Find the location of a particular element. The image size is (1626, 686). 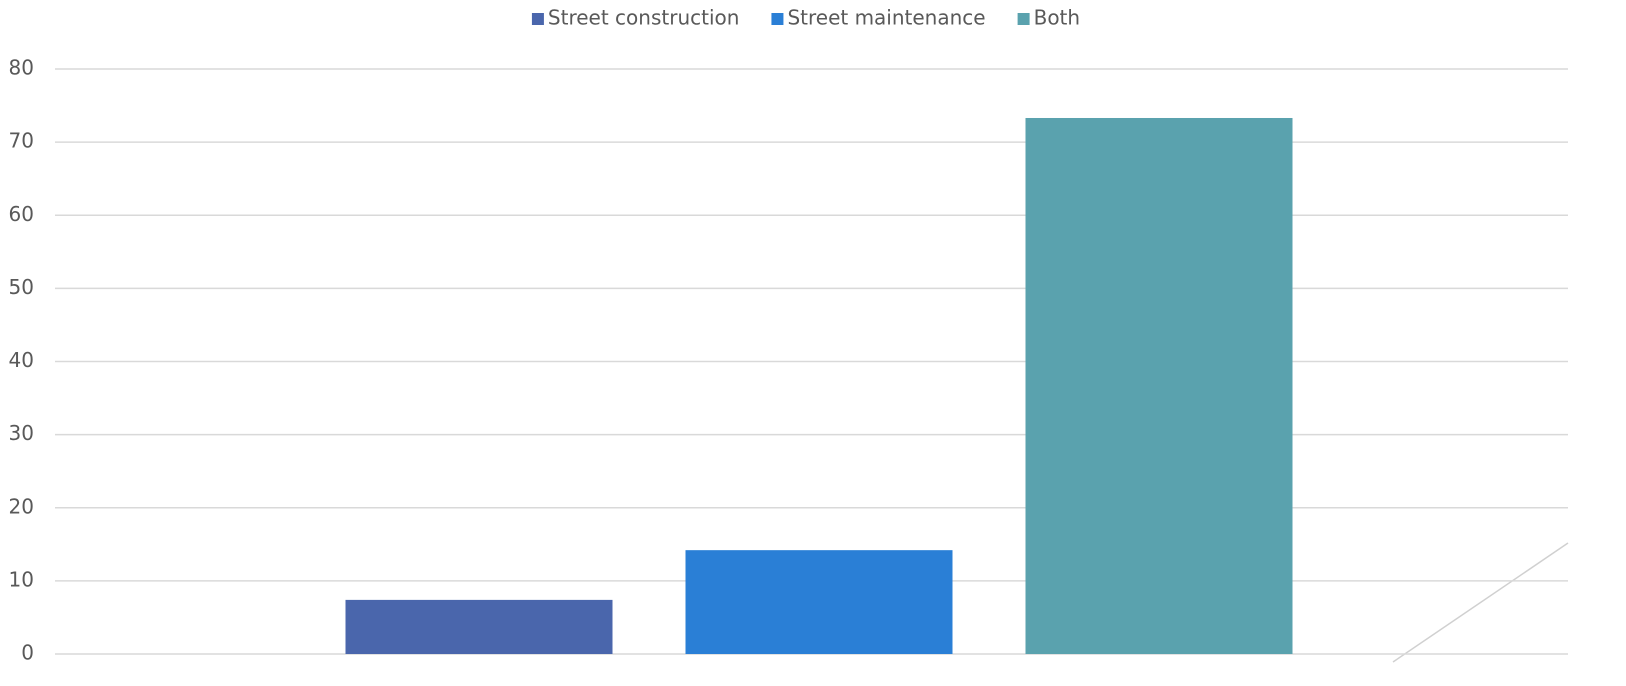

y-tick-label: 30 is located at coordinates (21, 433).